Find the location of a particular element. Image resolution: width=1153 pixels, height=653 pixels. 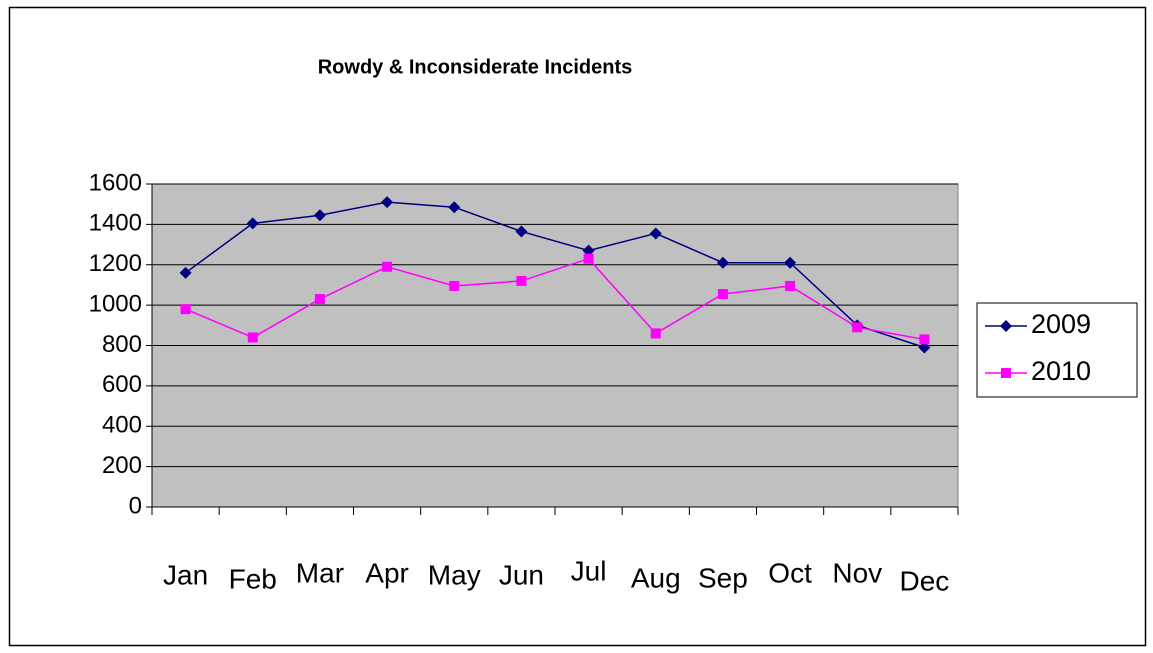

y-tick-label: 400 is located at coordinates (122, 425).